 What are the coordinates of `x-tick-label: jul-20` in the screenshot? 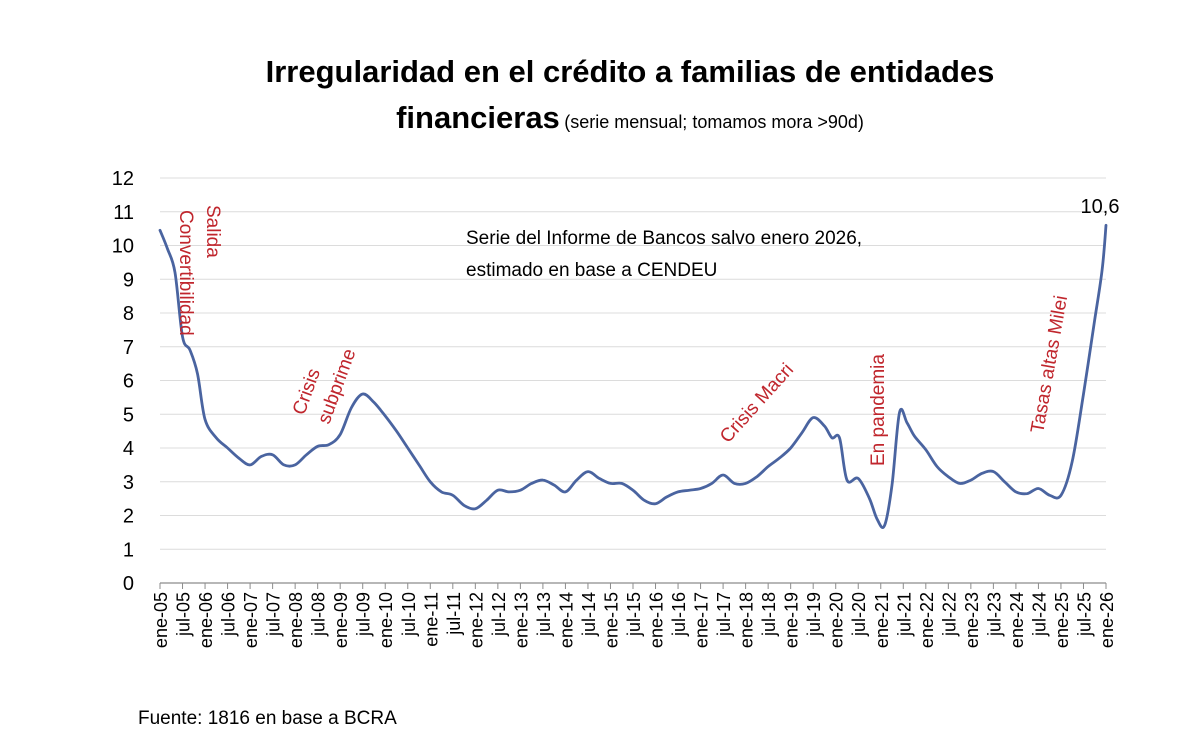 It's located at (859, 614).